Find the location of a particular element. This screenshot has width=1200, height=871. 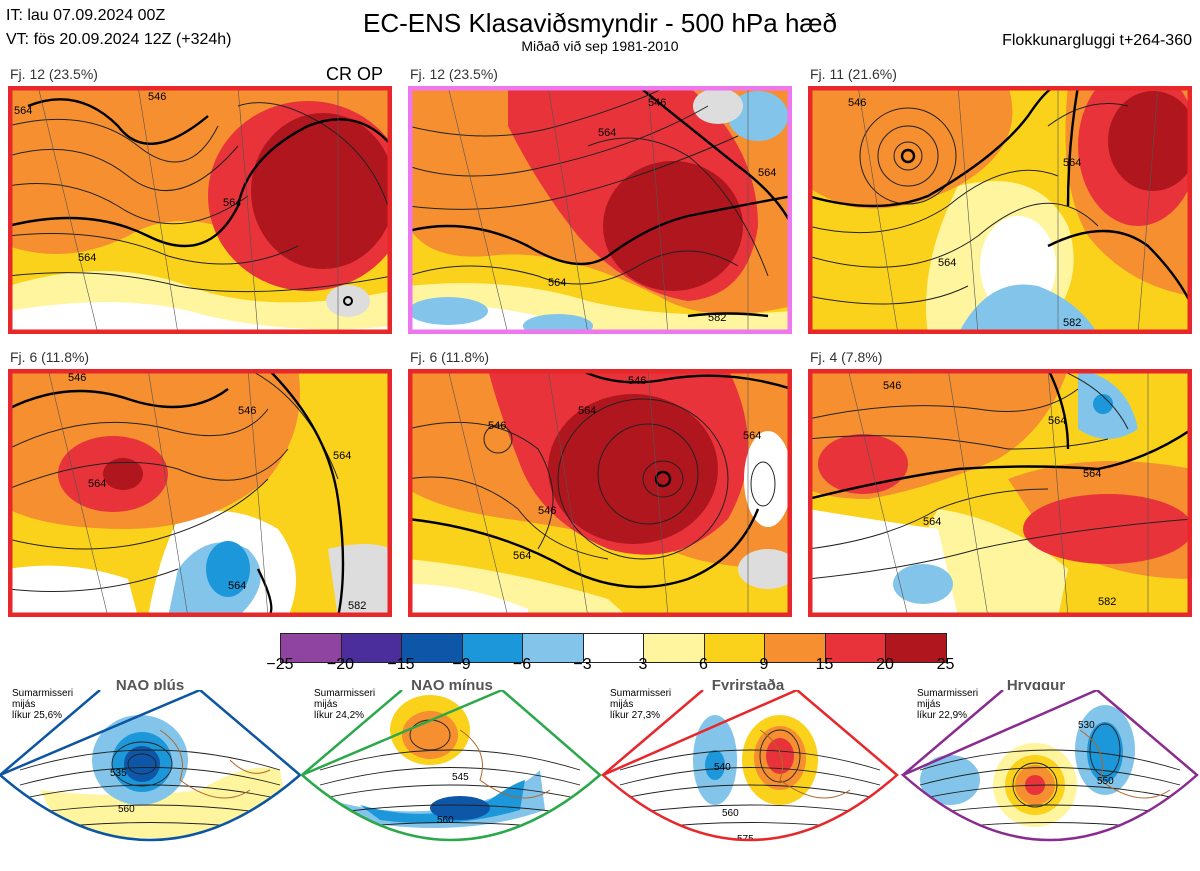

page-subtitle: Miðað við sep 1981-2010 is located at coordinates (600, 46).